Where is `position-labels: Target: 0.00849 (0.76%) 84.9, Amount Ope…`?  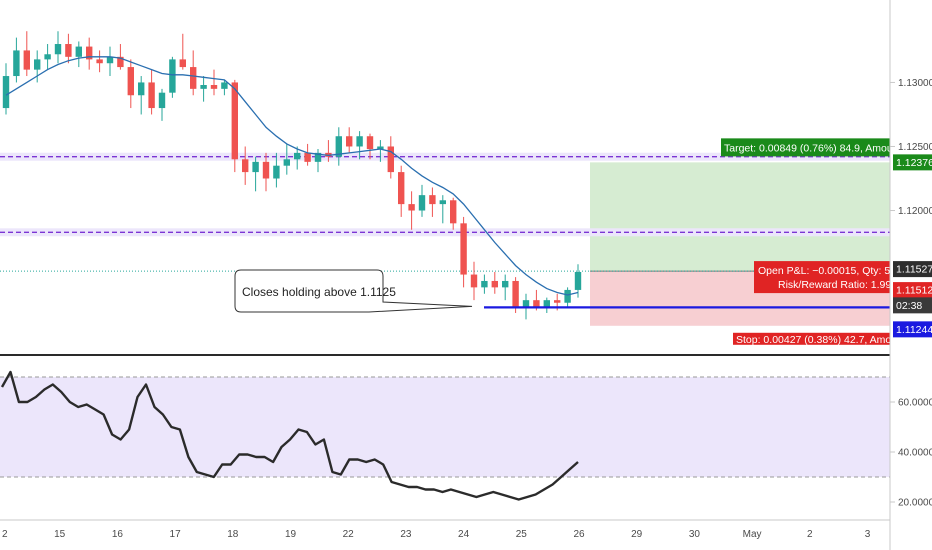
position-labels: Target: 0.00849 (0.76%) 84.9, Amount Ope… is located at coordinates (813, 242).